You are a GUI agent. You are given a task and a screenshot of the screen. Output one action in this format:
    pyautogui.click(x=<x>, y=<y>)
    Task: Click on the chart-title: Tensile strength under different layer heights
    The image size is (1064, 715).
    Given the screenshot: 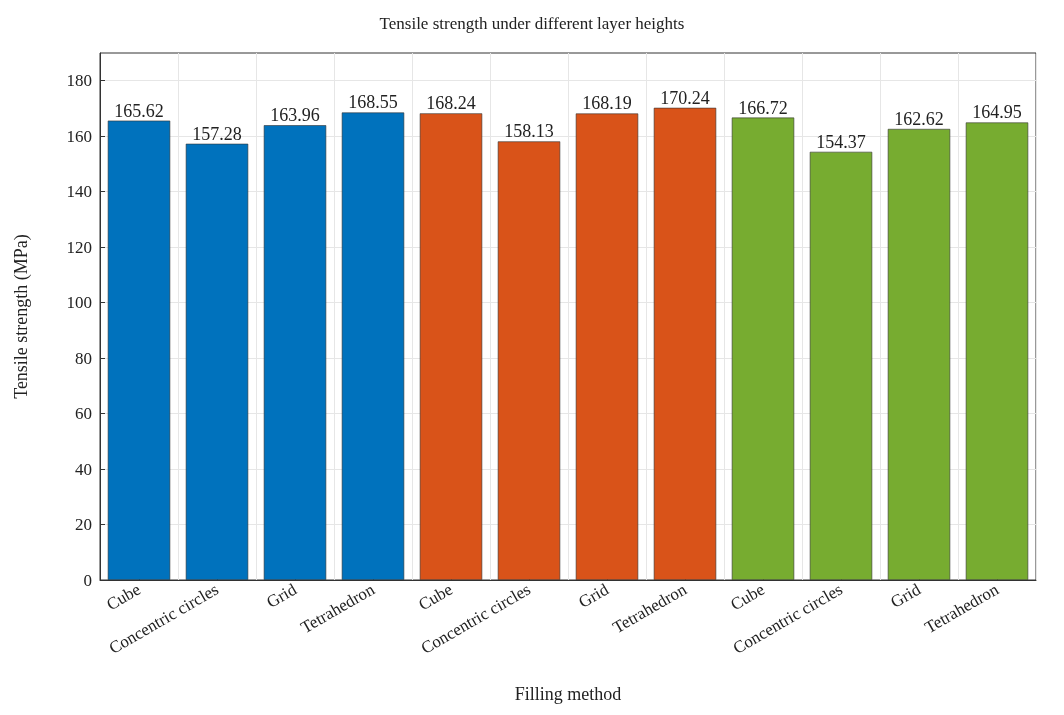 What is the action you would take?
    pyautogui.click(x=532, y=23)
    